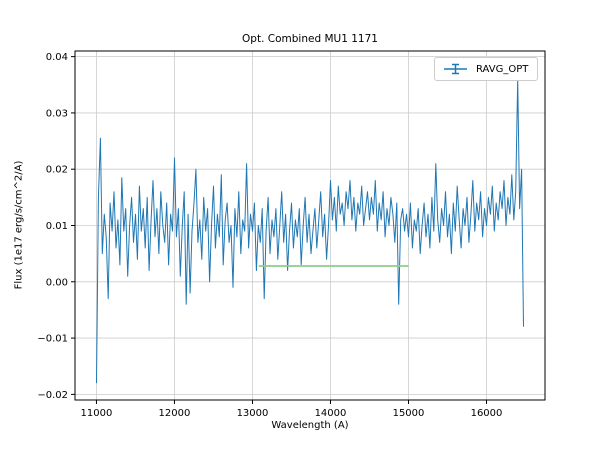  I want to click on y-tick-label: 0.01, so click(57, 226).